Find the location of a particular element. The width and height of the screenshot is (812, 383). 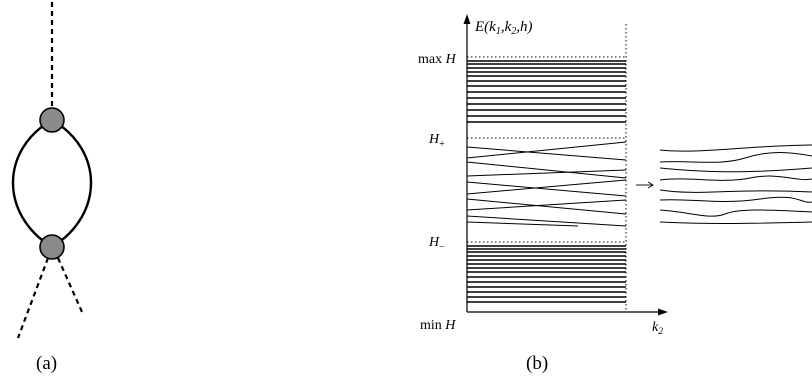

min-h-label: min H is located at coordinates (438, 325).